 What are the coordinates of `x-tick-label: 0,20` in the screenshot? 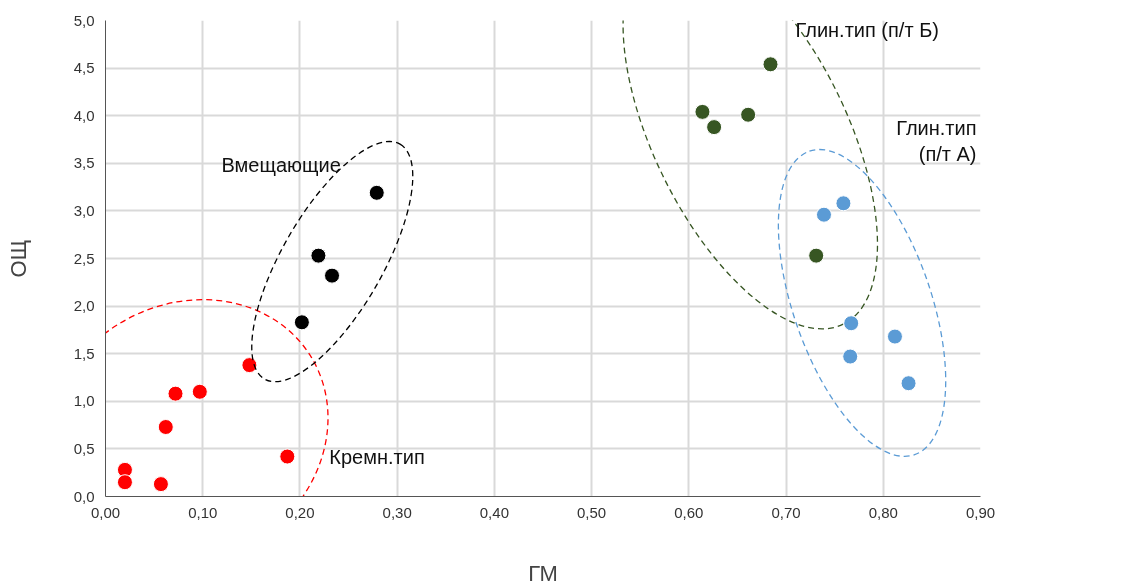 It's located at (300, 512).